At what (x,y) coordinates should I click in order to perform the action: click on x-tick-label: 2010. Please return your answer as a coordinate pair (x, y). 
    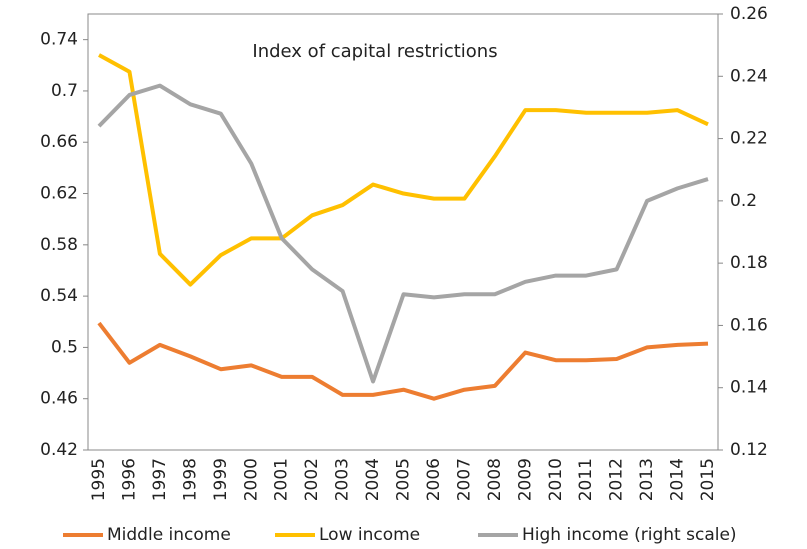
    Looking at the image, I should click on (556, 479).